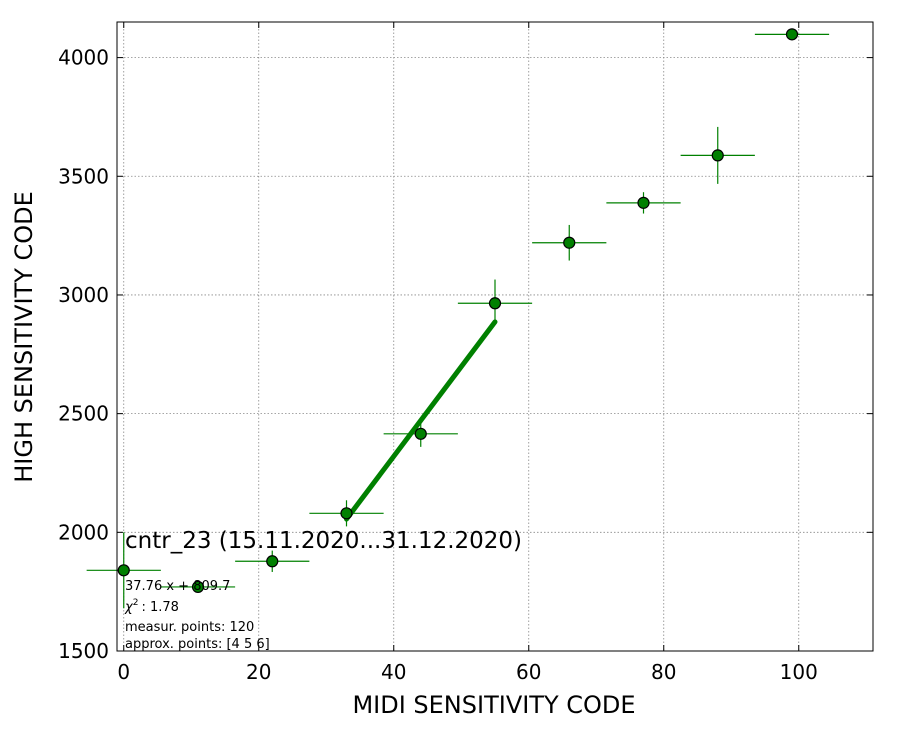 This screenshot has width=900, height=748. What do you see at coordinates (528, 672) in the screenshot?
I see `x-tick-label: 60` at bounding box center [528, 672].